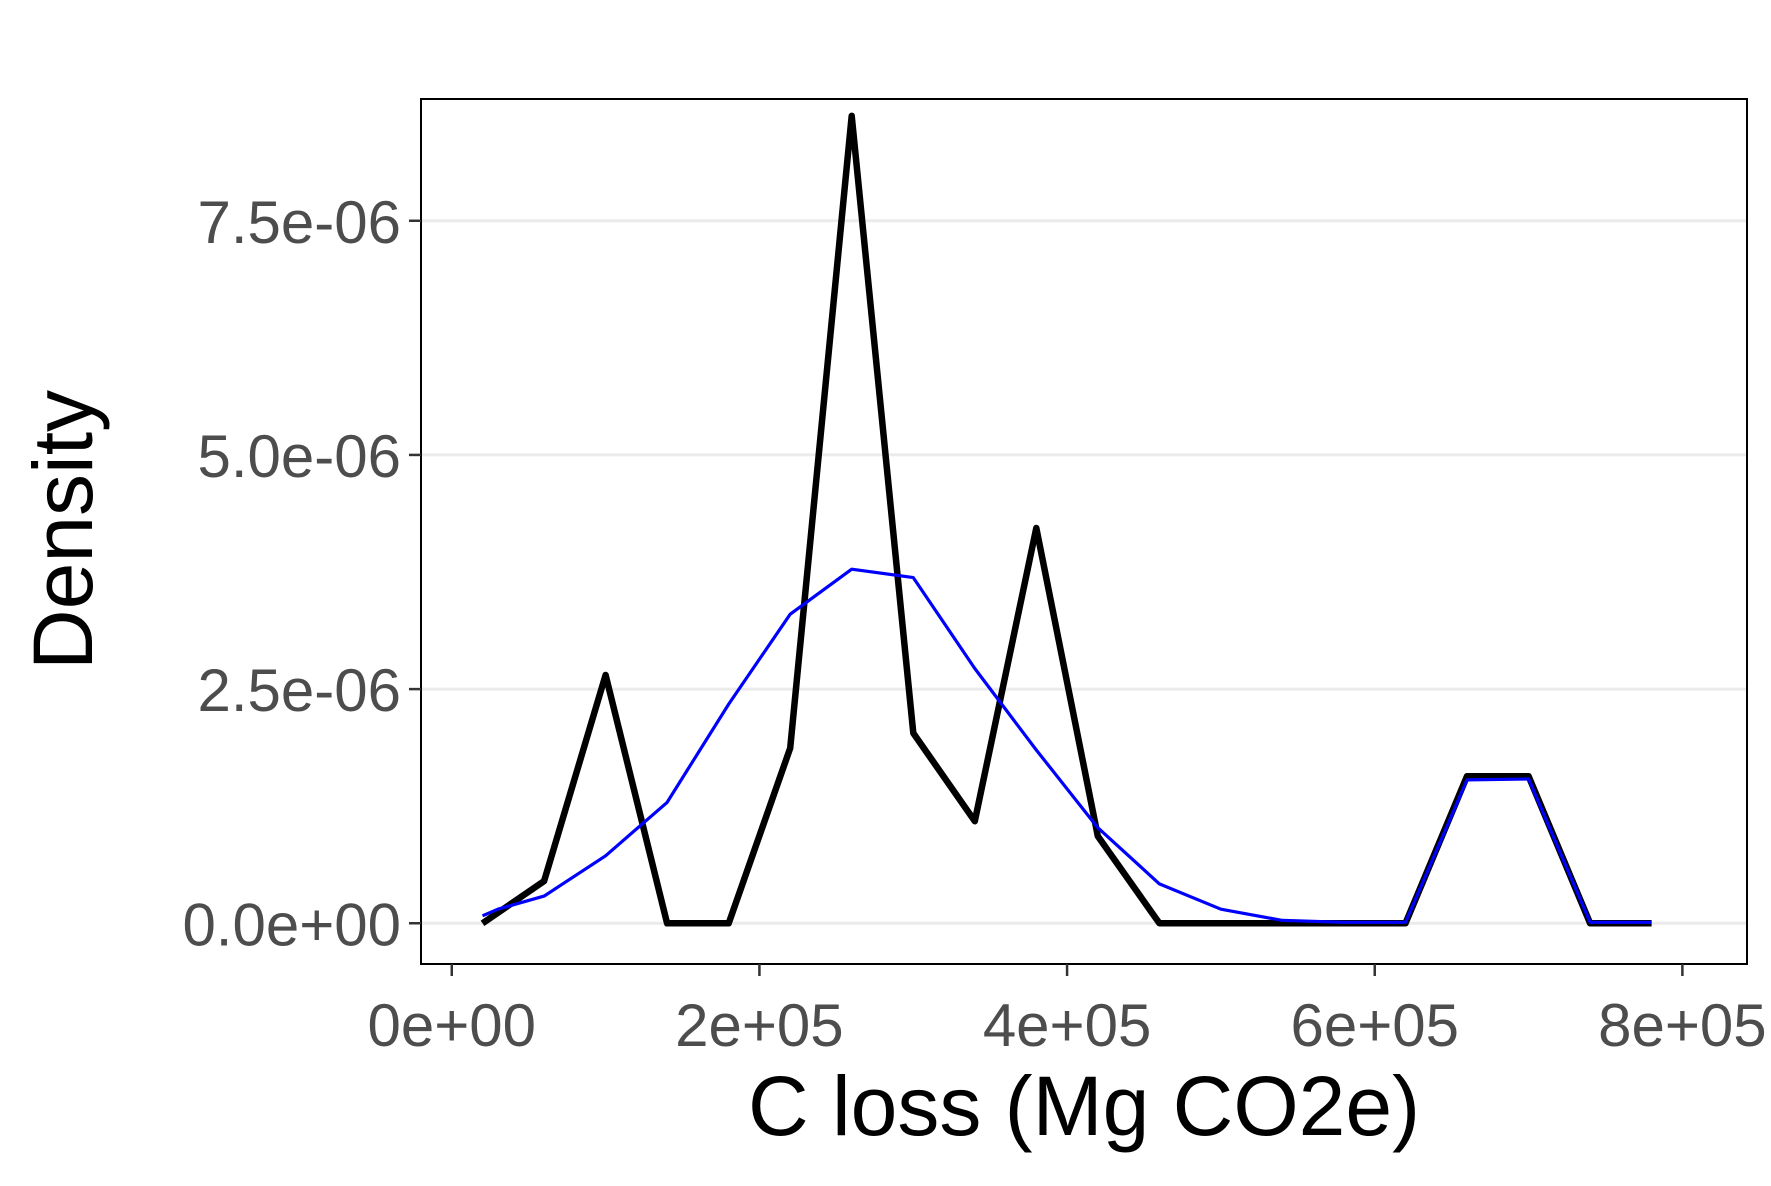  What do you see at coordinates (1067, 1025) in the screenshot?
I see `x-tick-label: 4e+05` at bounding box center [1067, 1025].